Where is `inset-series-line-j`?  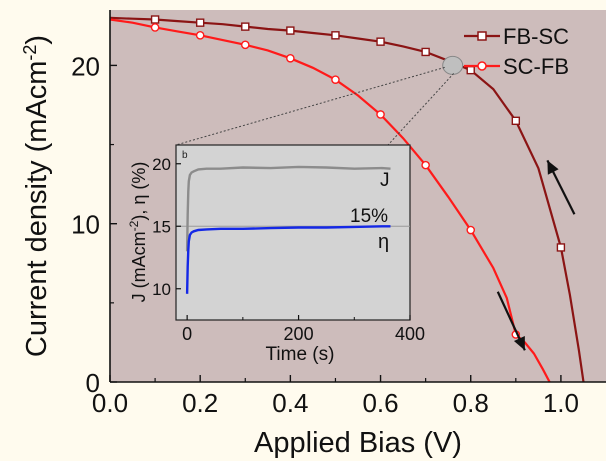
inset-series-line-j is located at coordinates (288, 208).